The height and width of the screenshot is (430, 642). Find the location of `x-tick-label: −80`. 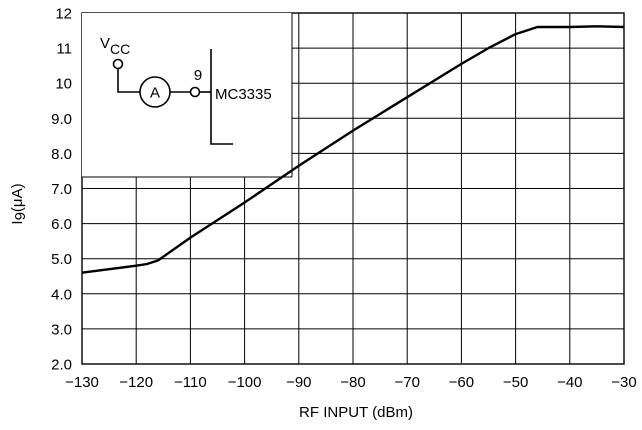

x-tick-label: −80 is located at coordinates (352, 382).